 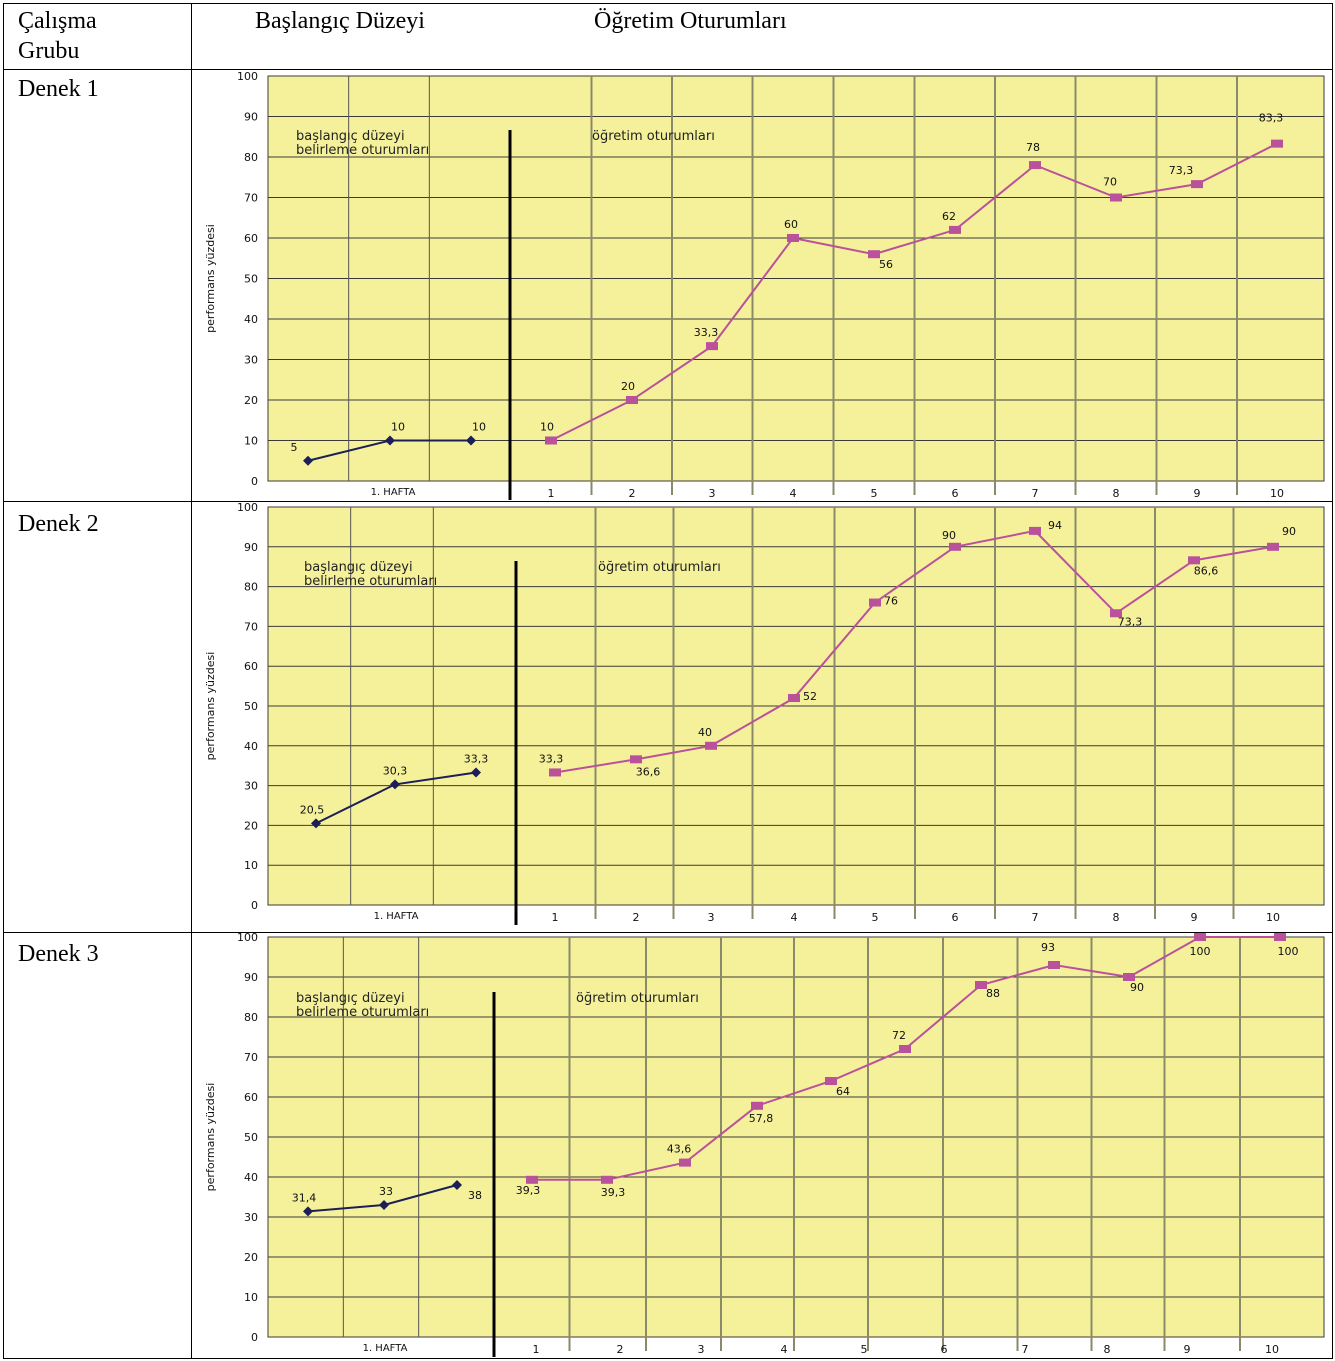 What do you see at coordinates (637, 998) in the screenshot?
I see `sessions-annotation: öğretim oturumları` at bounding box center [637, 998].